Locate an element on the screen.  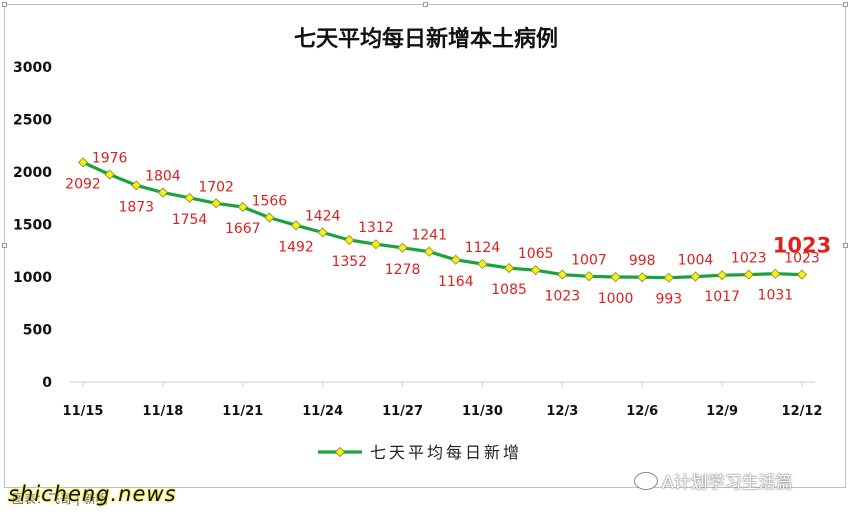
watermark-text: A计划学习生活篇 is located at coordinates (727, 483).